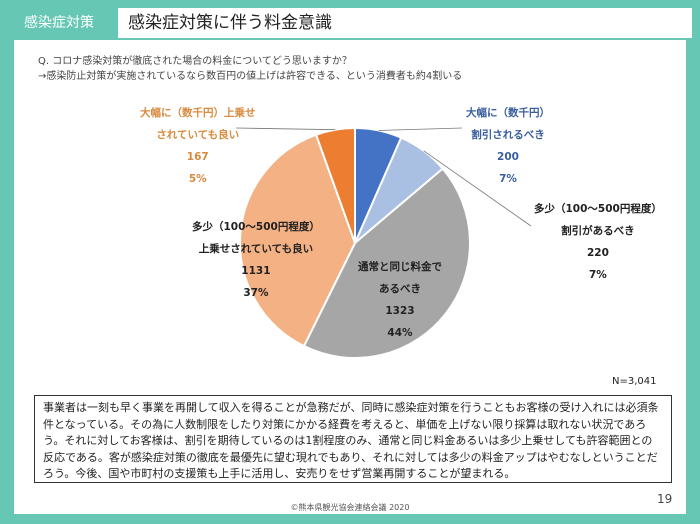  Describe the element at coordinates (230, 23) in the screenshot. I see `page-title: 感染症対策に伴う料金意識` at that location.